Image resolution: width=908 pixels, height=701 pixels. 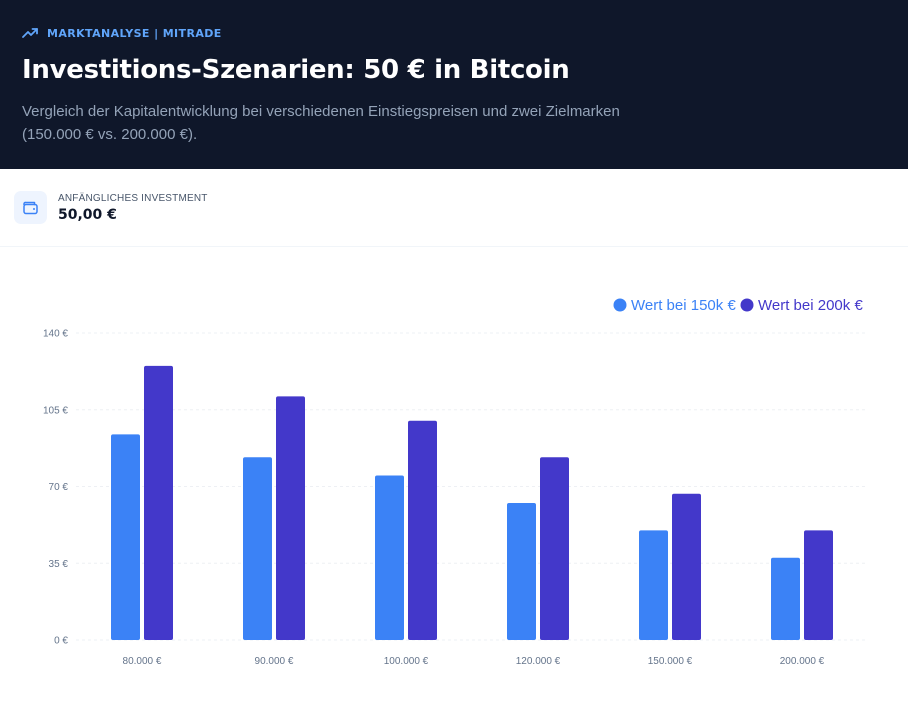 I want to click on y-tick-label: 105 €, so click(x=55, y=410).